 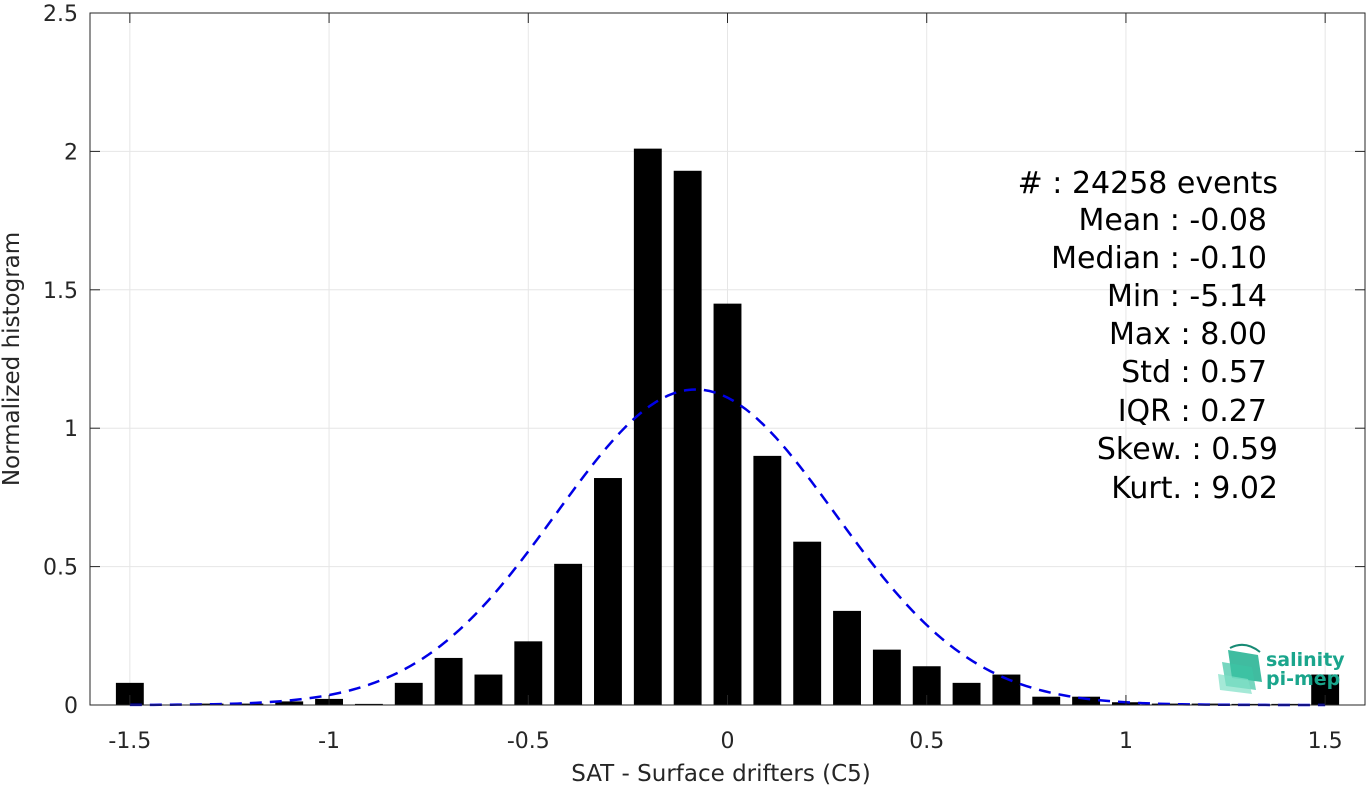 What do you see at coordinates (1325, 741) in the screenshot?
I see `x-tick-label: 1.5` at bounding box center [1325, 741].